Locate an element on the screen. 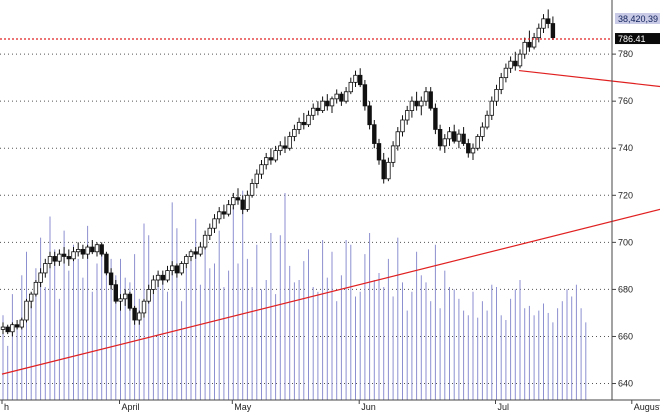 The image size is (660, 412). y-tick-label: 640 is located at coordinates (625, 384).